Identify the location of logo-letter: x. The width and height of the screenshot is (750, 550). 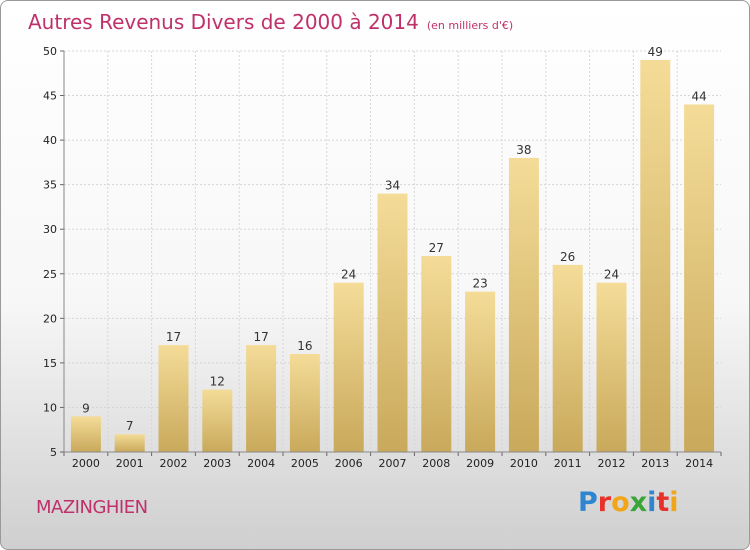
(638, 502).